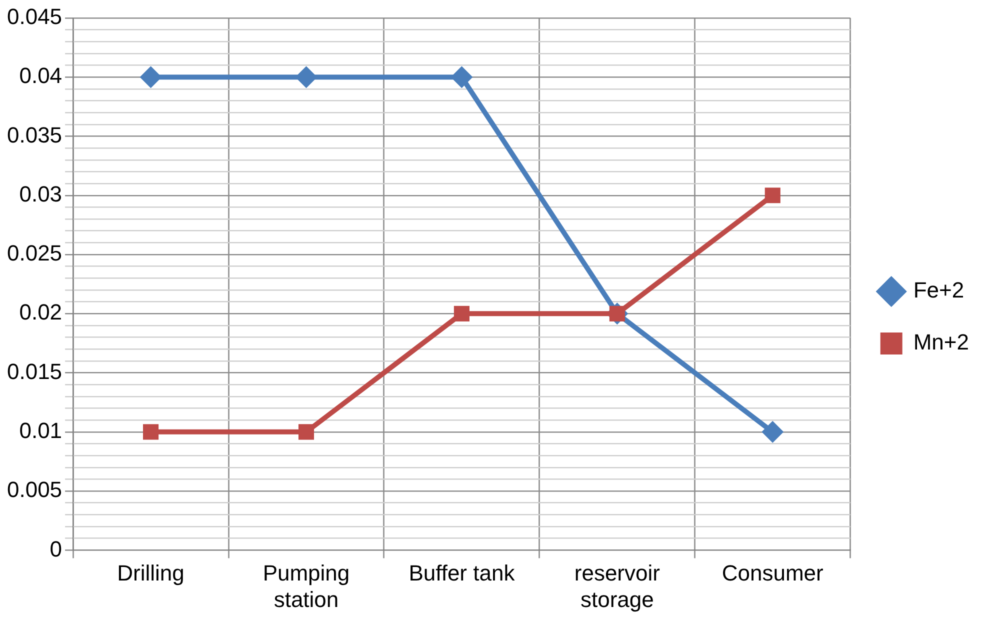  What do you see at coordinates (617, 586) in the screenshot?
I see `x-tick-label: reservoir storage` at bounding box center [617, 586].